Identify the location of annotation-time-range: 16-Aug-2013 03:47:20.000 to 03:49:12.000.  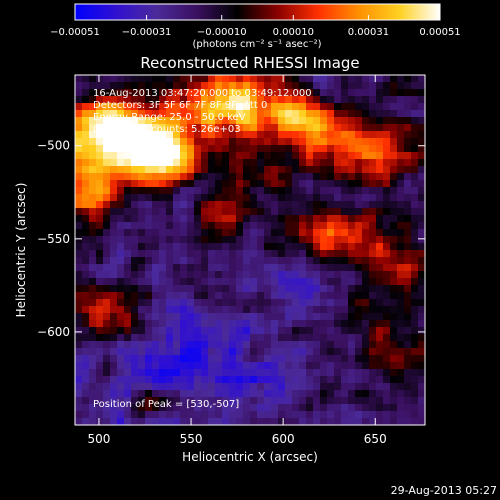
(202, 93).